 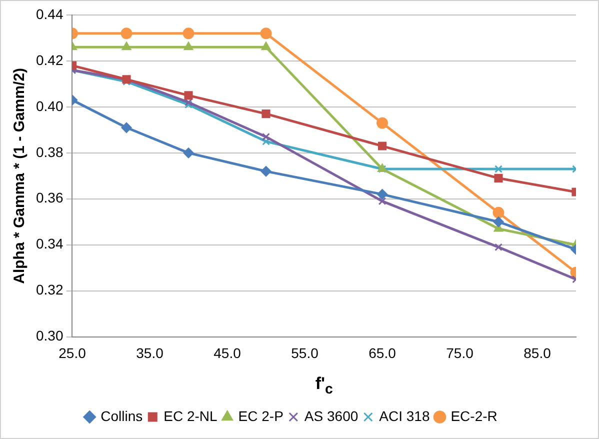 What do you see at coordinates (474, 416) in the screenshot?
I see `legend-label: EC-2-R` at bounding box center [474, 416].